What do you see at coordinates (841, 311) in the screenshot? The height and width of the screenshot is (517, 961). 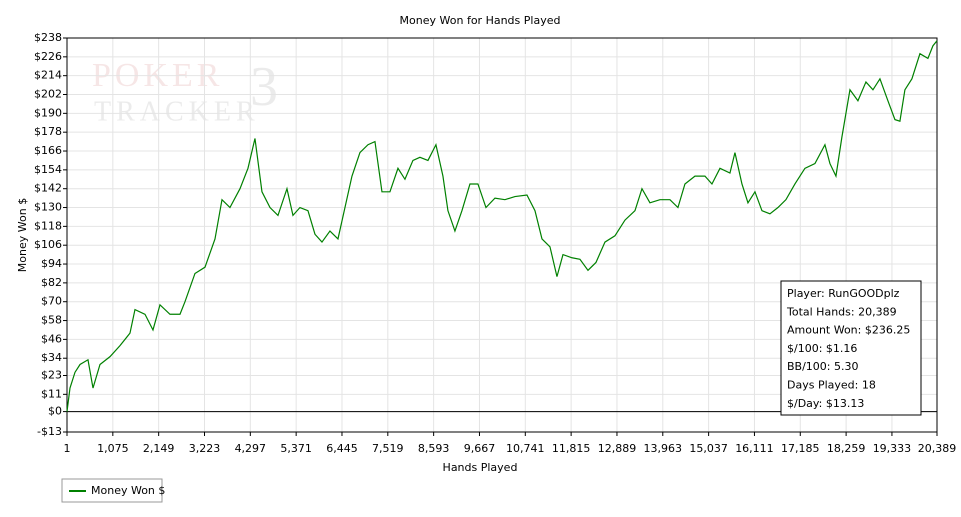 I see `stats-line: Total Hands: 20,389` at bounding box center [841, 311].